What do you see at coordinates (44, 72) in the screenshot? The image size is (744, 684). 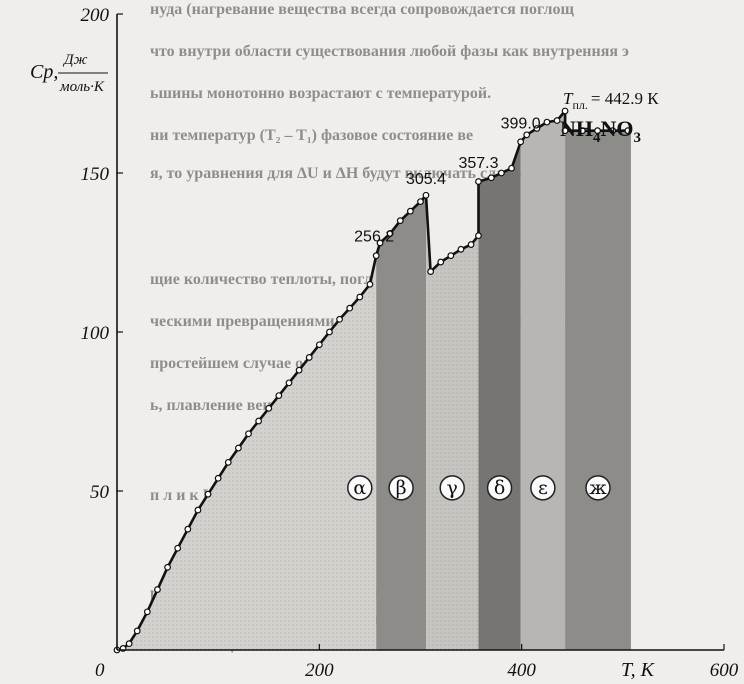 I see `y-axis-label-symbol: Cp,` at bounding box center [44, 72].